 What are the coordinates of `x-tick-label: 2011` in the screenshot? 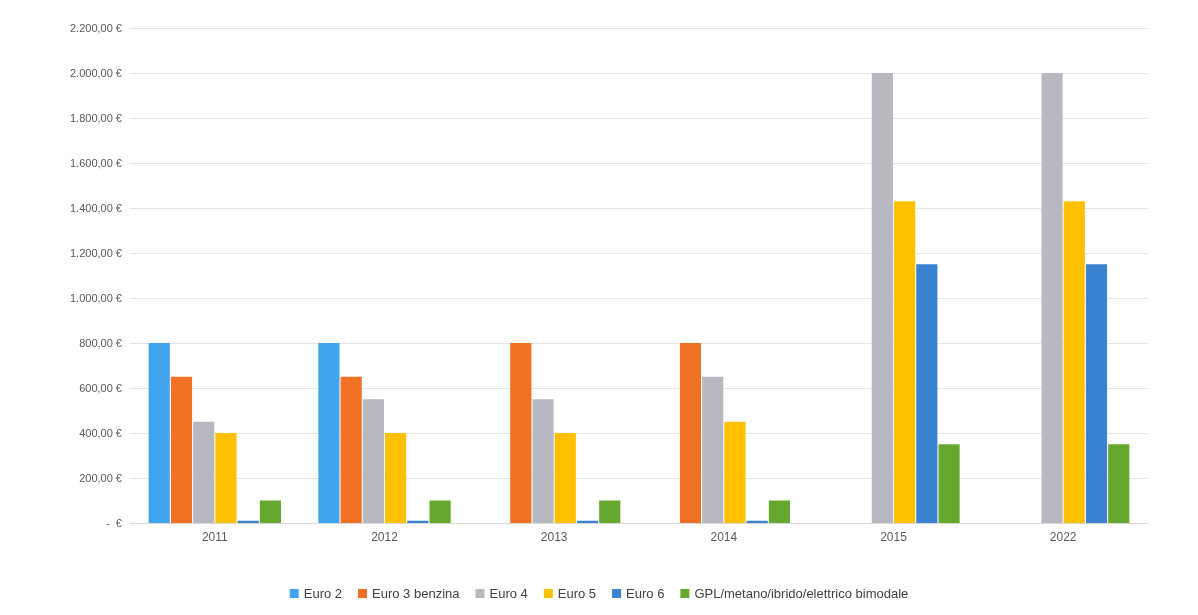 It's located at (215, 537).